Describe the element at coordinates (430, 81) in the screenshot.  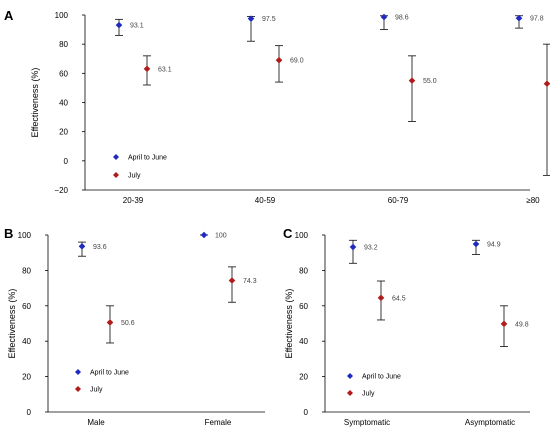
I see `data-label: 55.0` at that location.